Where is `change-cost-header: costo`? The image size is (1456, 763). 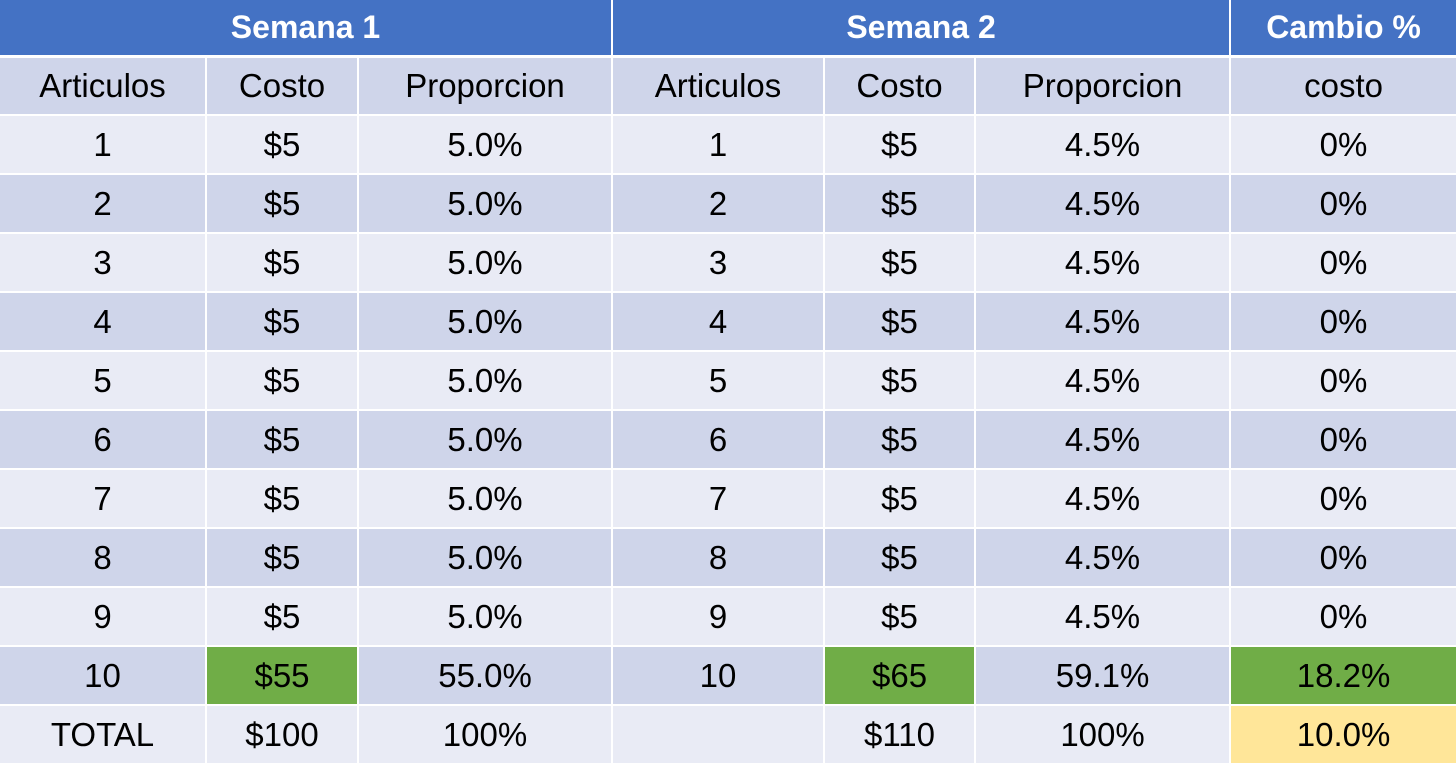 change-cost-header: costo is located at coordinates (1343, 87).